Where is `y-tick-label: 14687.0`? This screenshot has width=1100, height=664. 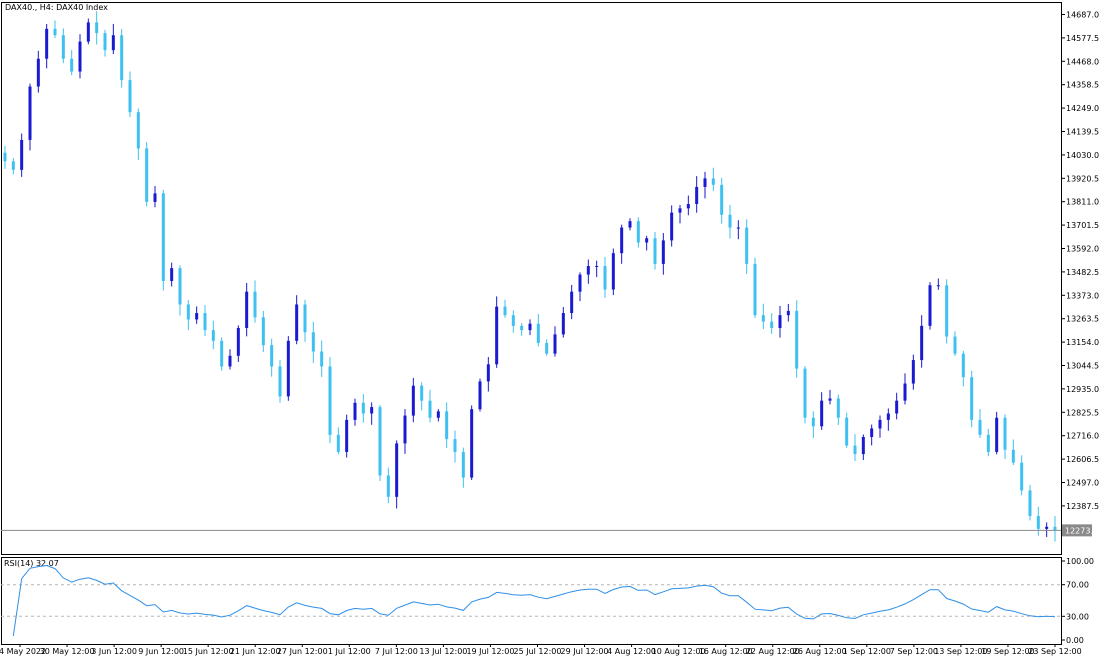 y-tick-label: 14687.0 is located at coordinates (1082, 15).